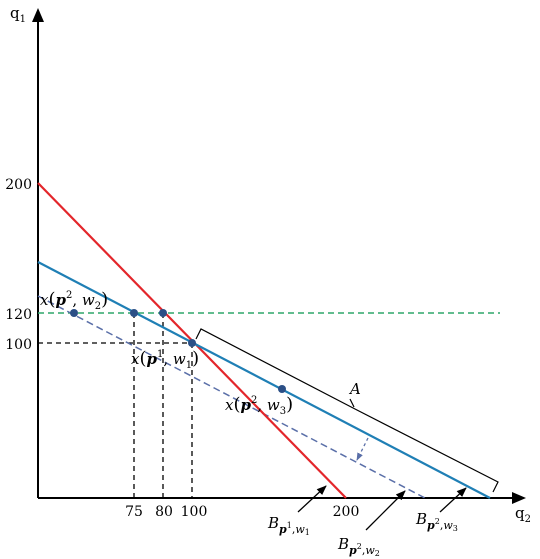  I want to click on label-x-p2-w3: x(p2, w3), so click(259, 405).